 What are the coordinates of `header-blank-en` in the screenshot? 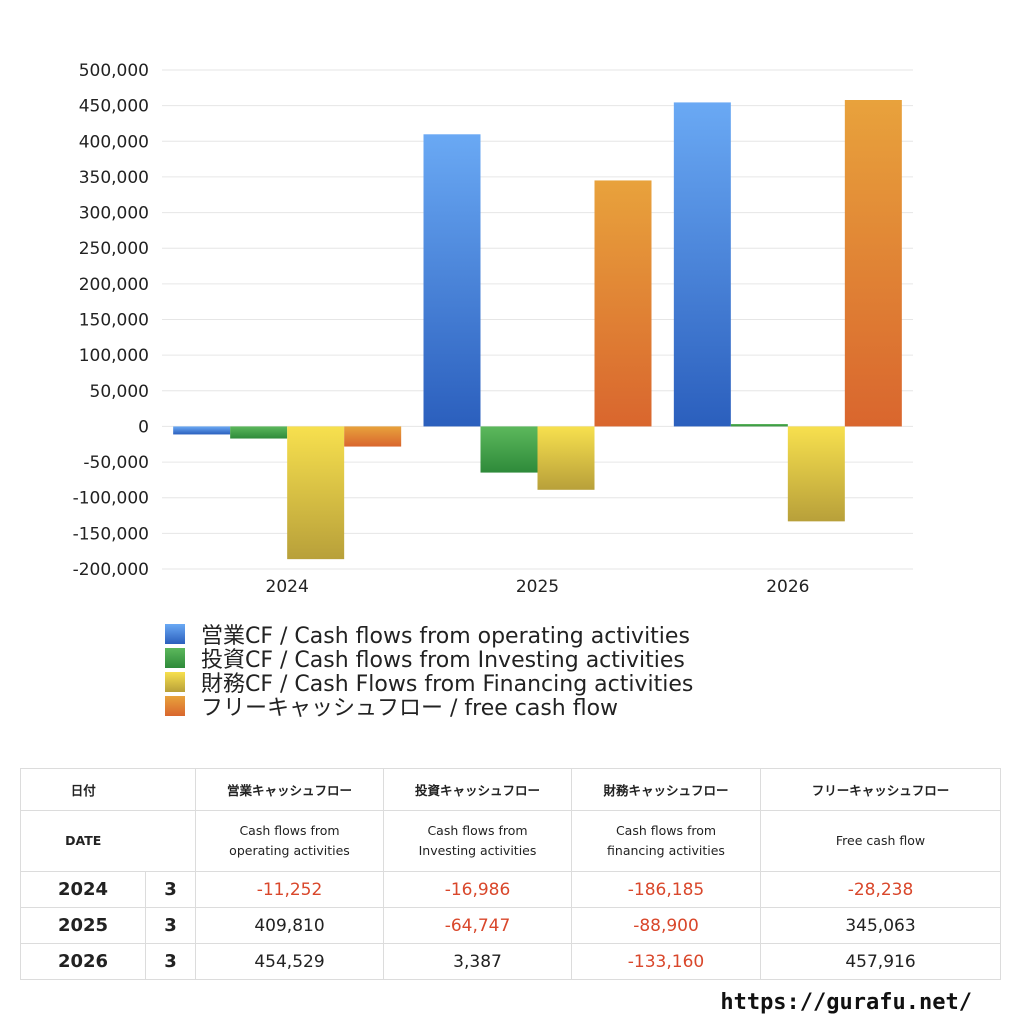 It's located at (170, 841).